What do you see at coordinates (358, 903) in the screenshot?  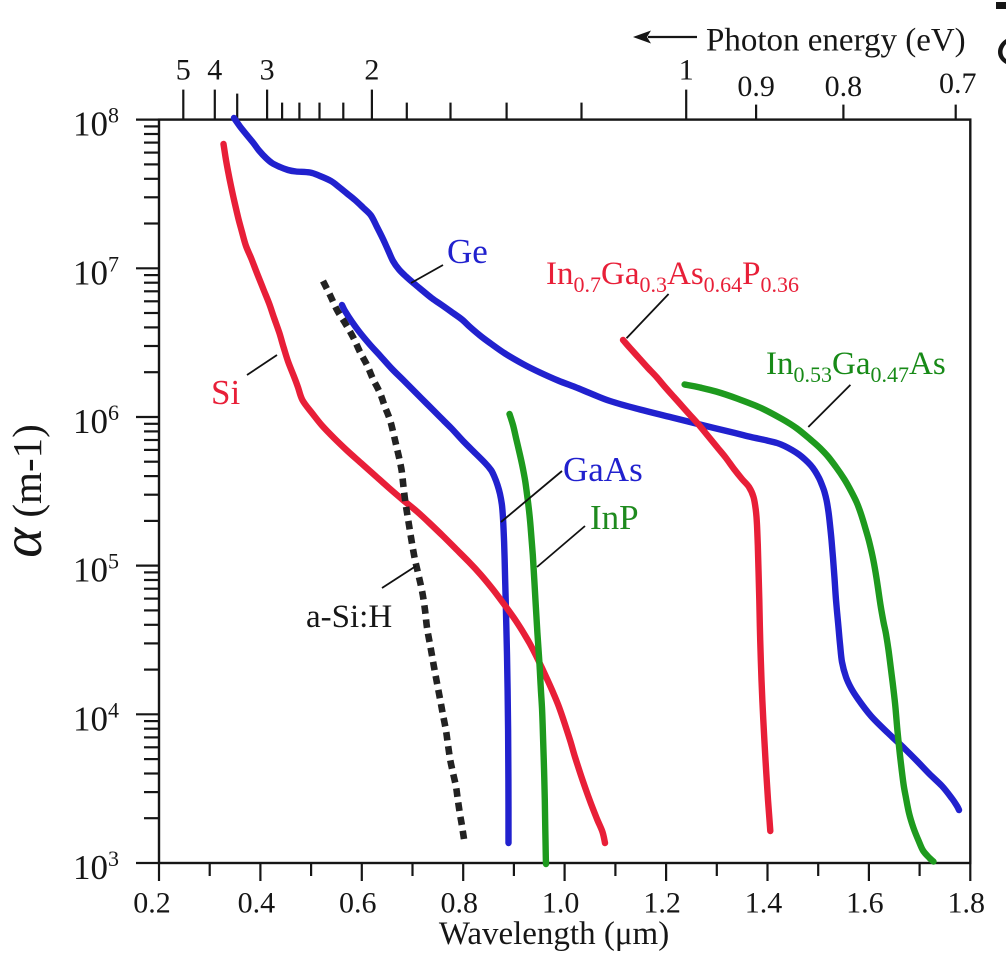 I see `svg-text: 0.6` at bounding box center [358, 903].